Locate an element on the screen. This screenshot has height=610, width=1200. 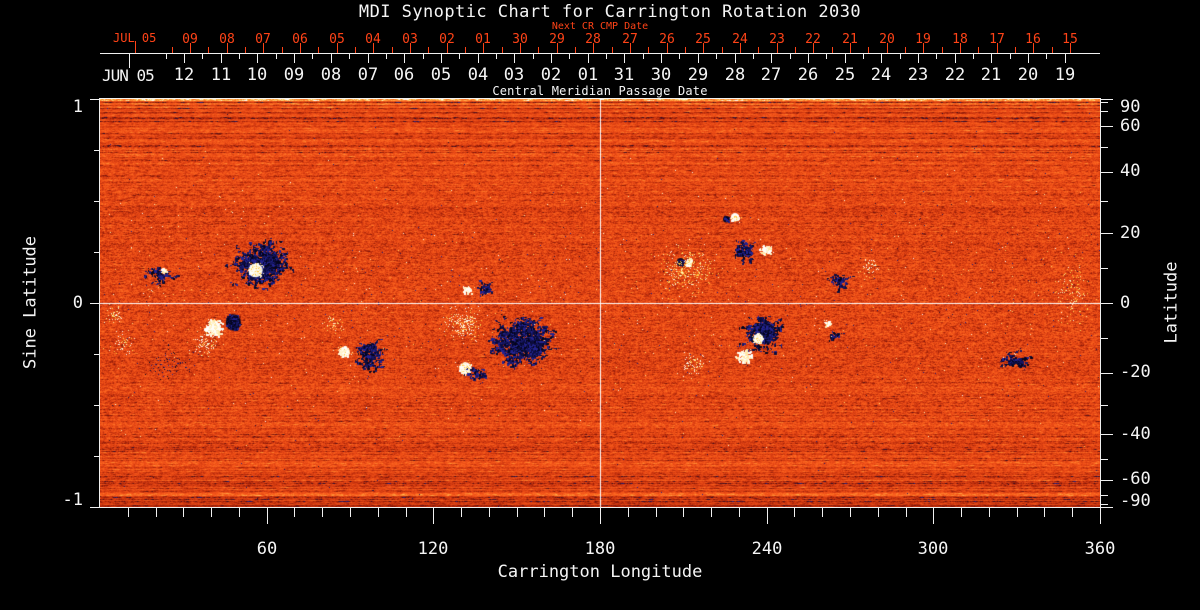
red-day-label: 17 is located at coordinates (997, 39).